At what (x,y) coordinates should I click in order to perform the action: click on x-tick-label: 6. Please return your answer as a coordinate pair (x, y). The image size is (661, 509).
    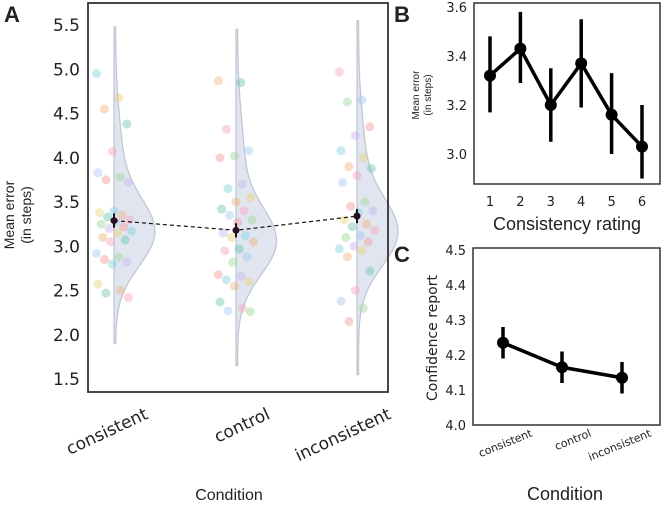
    Looking at the image, I should click on (642, 202).